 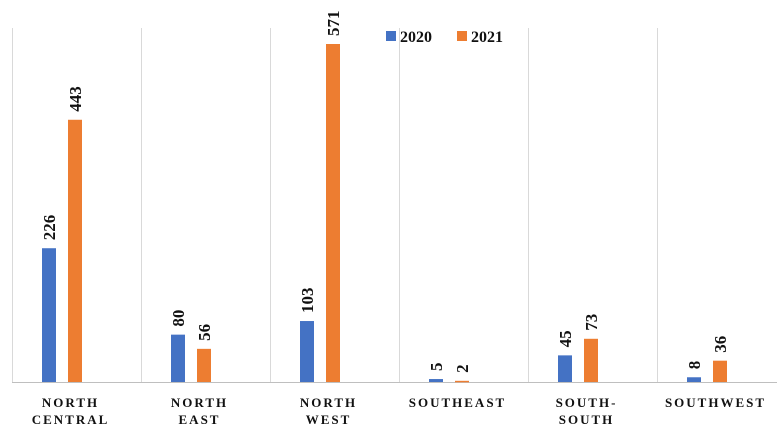 What do you see at coordinates (694, 365) in the screenshot?
I see `data-label-2020-5: 8` at bounding box center [694, 365].